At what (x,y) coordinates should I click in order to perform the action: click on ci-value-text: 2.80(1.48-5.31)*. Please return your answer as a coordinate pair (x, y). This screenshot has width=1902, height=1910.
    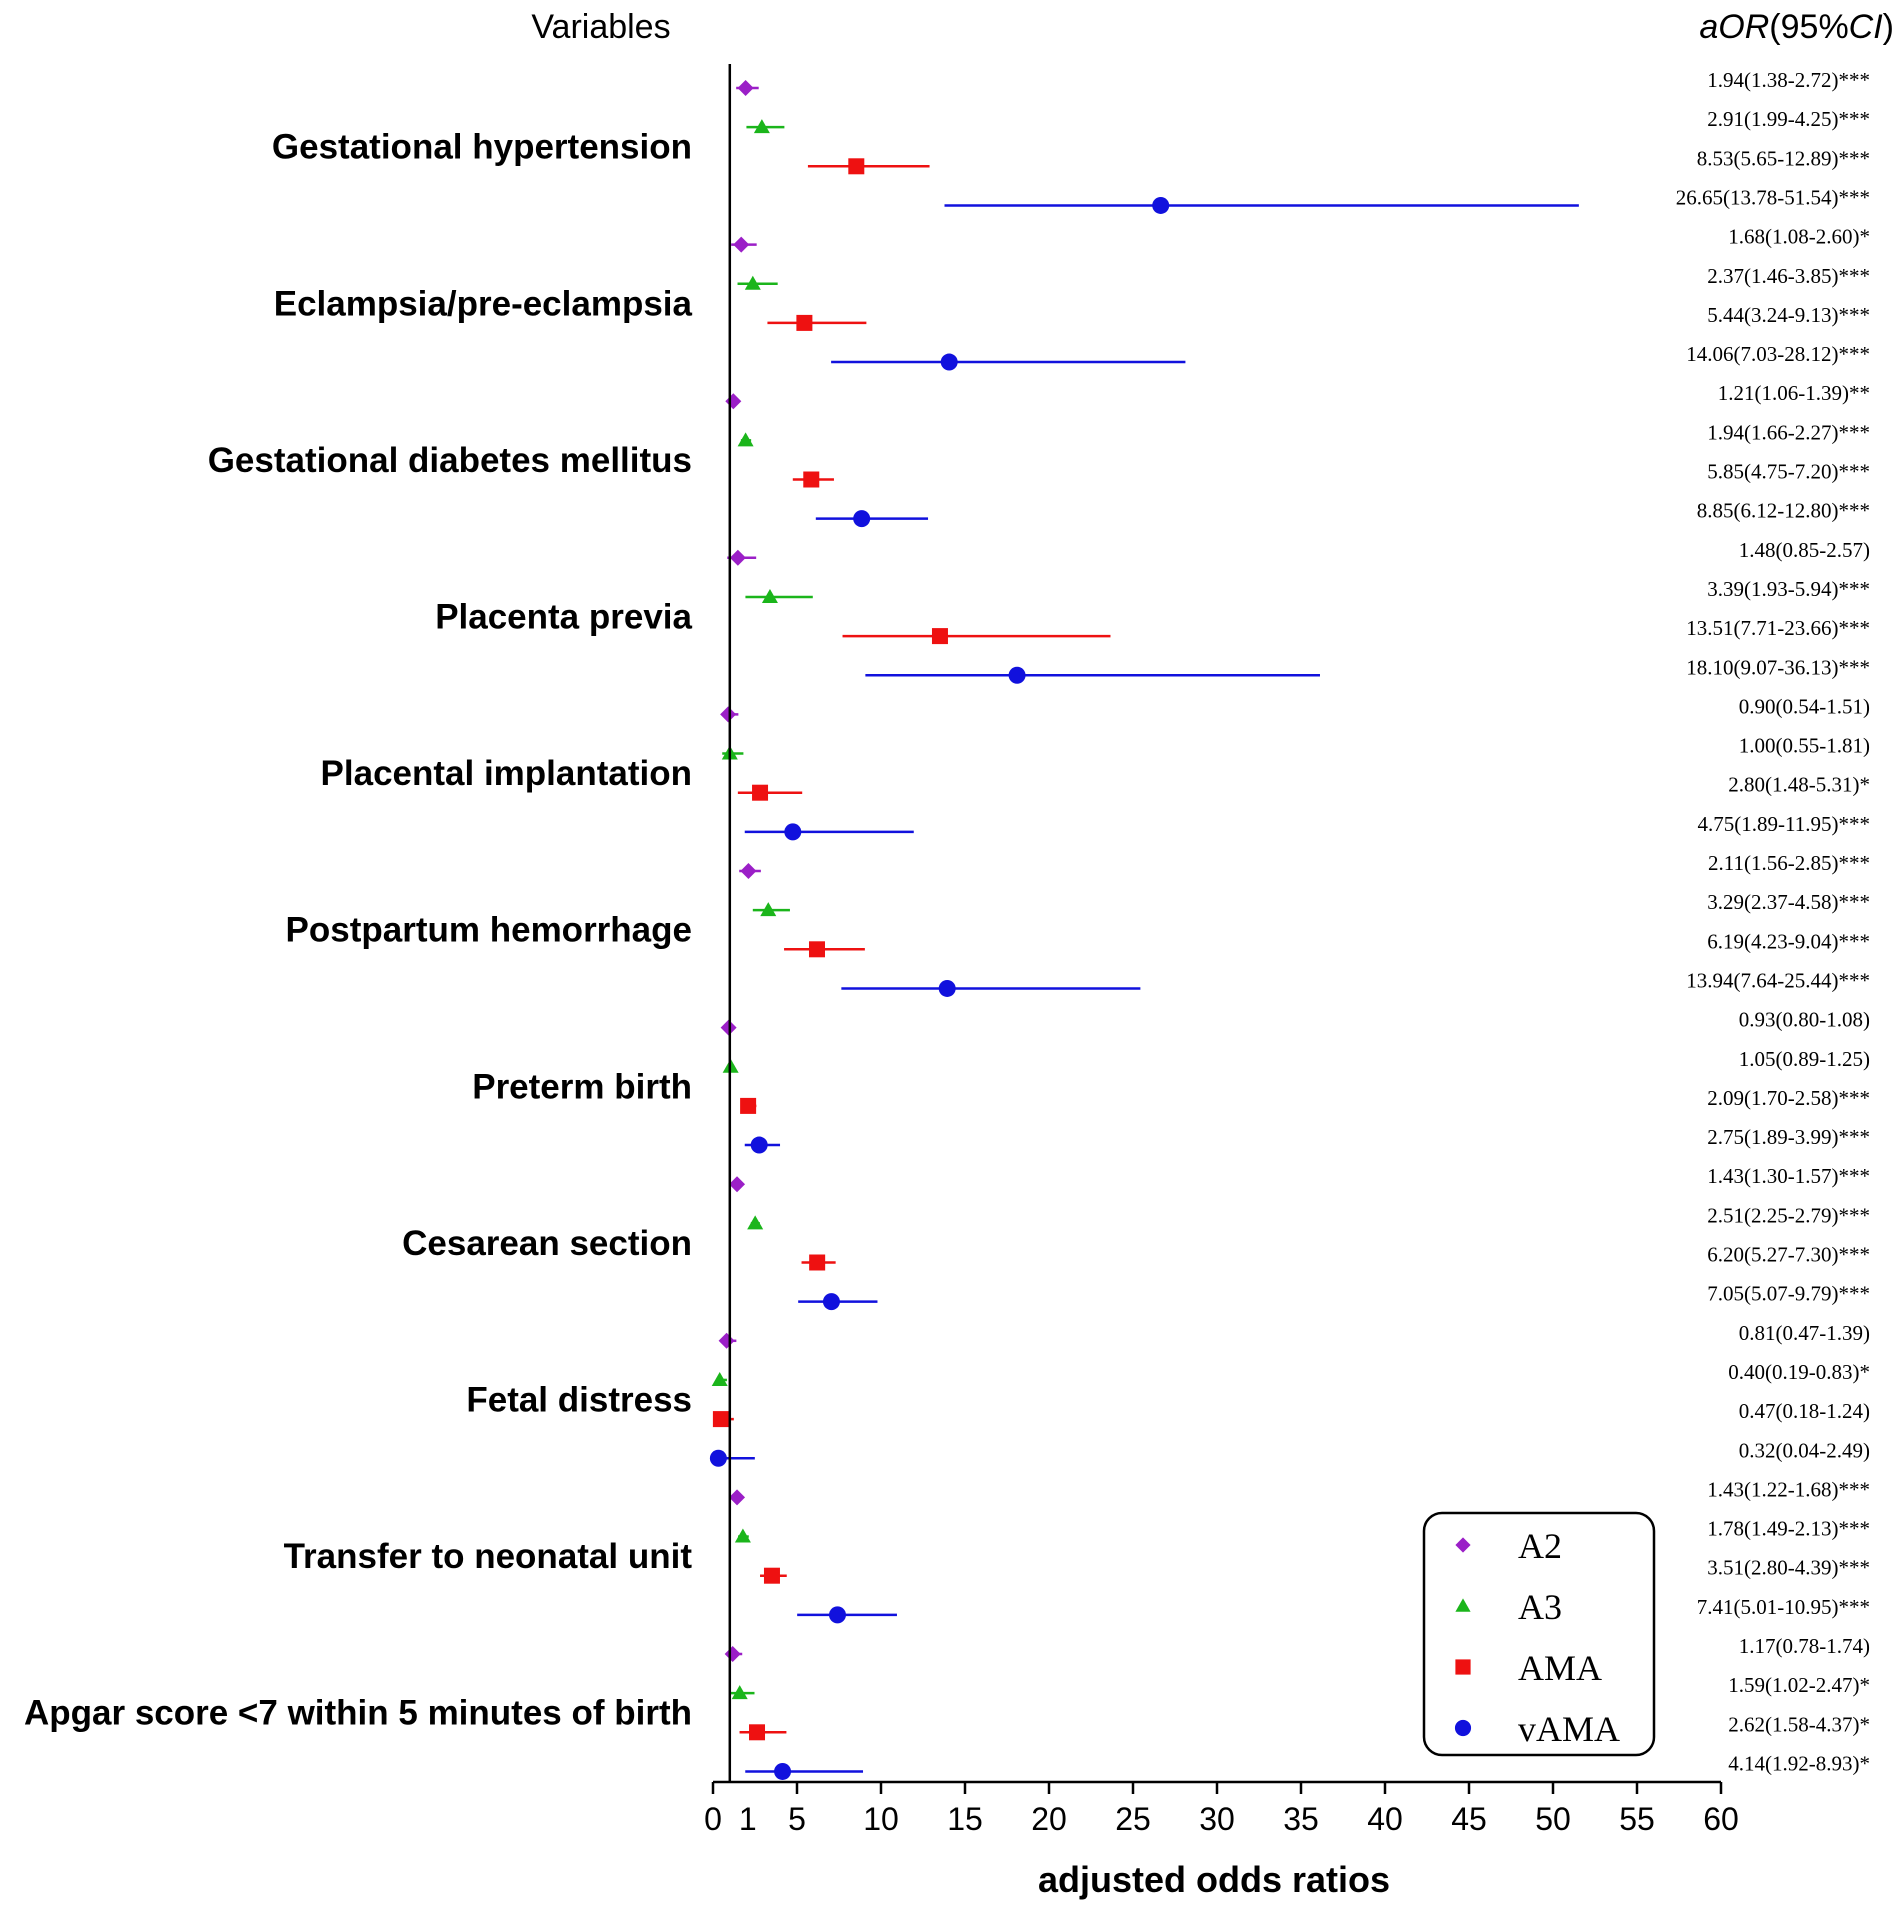
    Looking at the image, I should click on (1799, 785).